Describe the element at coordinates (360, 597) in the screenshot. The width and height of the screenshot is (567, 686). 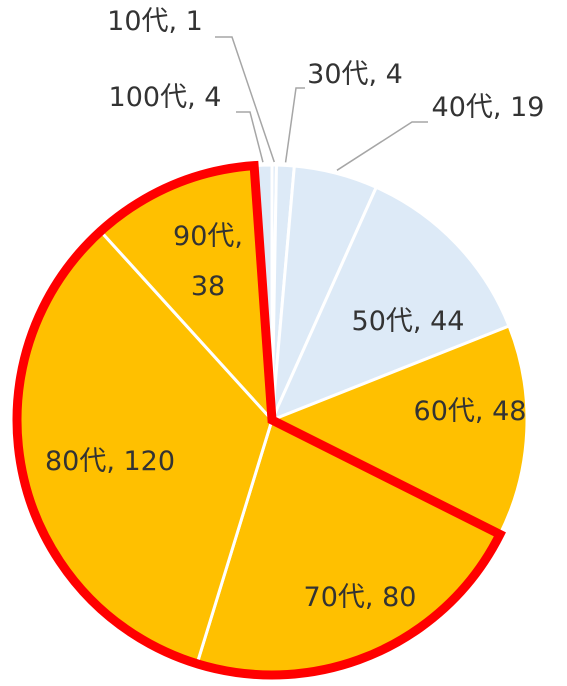
I see `data-label: 70代, 80` at that location.